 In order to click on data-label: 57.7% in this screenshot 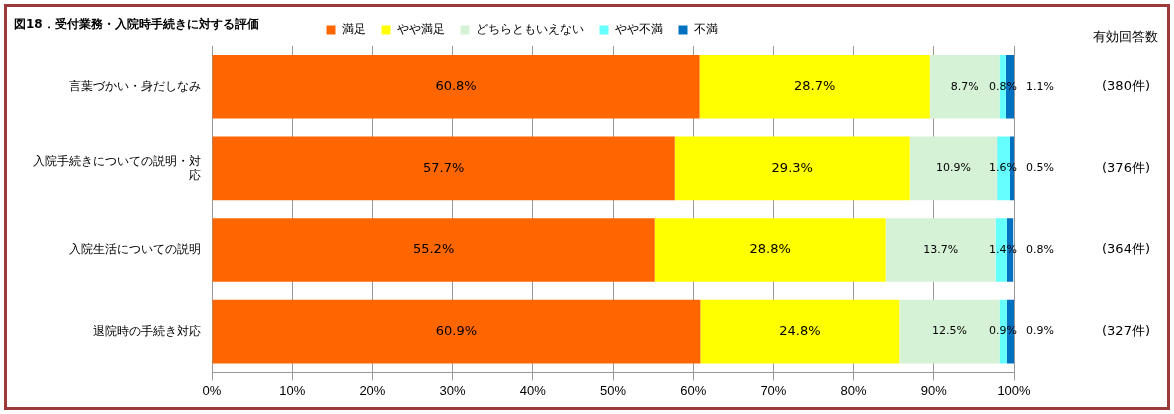, I will do `click(443, 167)`.